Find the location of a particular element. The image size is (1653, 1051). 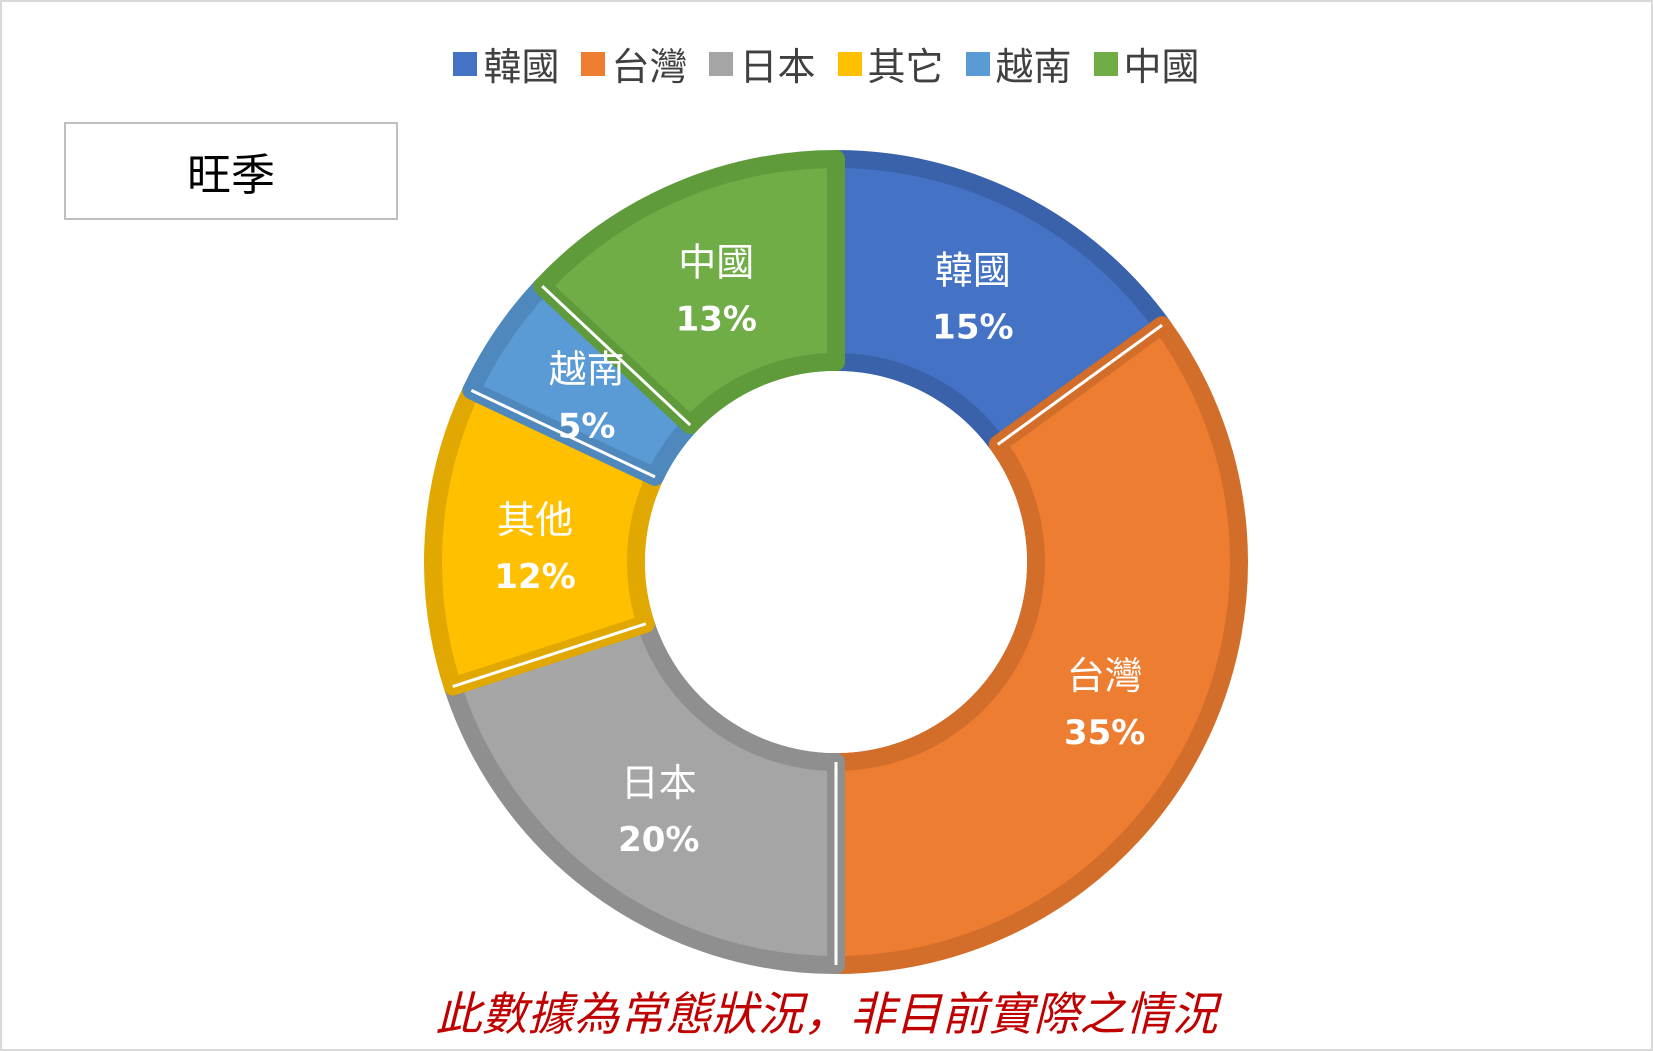

disclaimer-footnote: 此數據為常態狀況，非目前實際之情況 is located at coordinates (826, 1014).